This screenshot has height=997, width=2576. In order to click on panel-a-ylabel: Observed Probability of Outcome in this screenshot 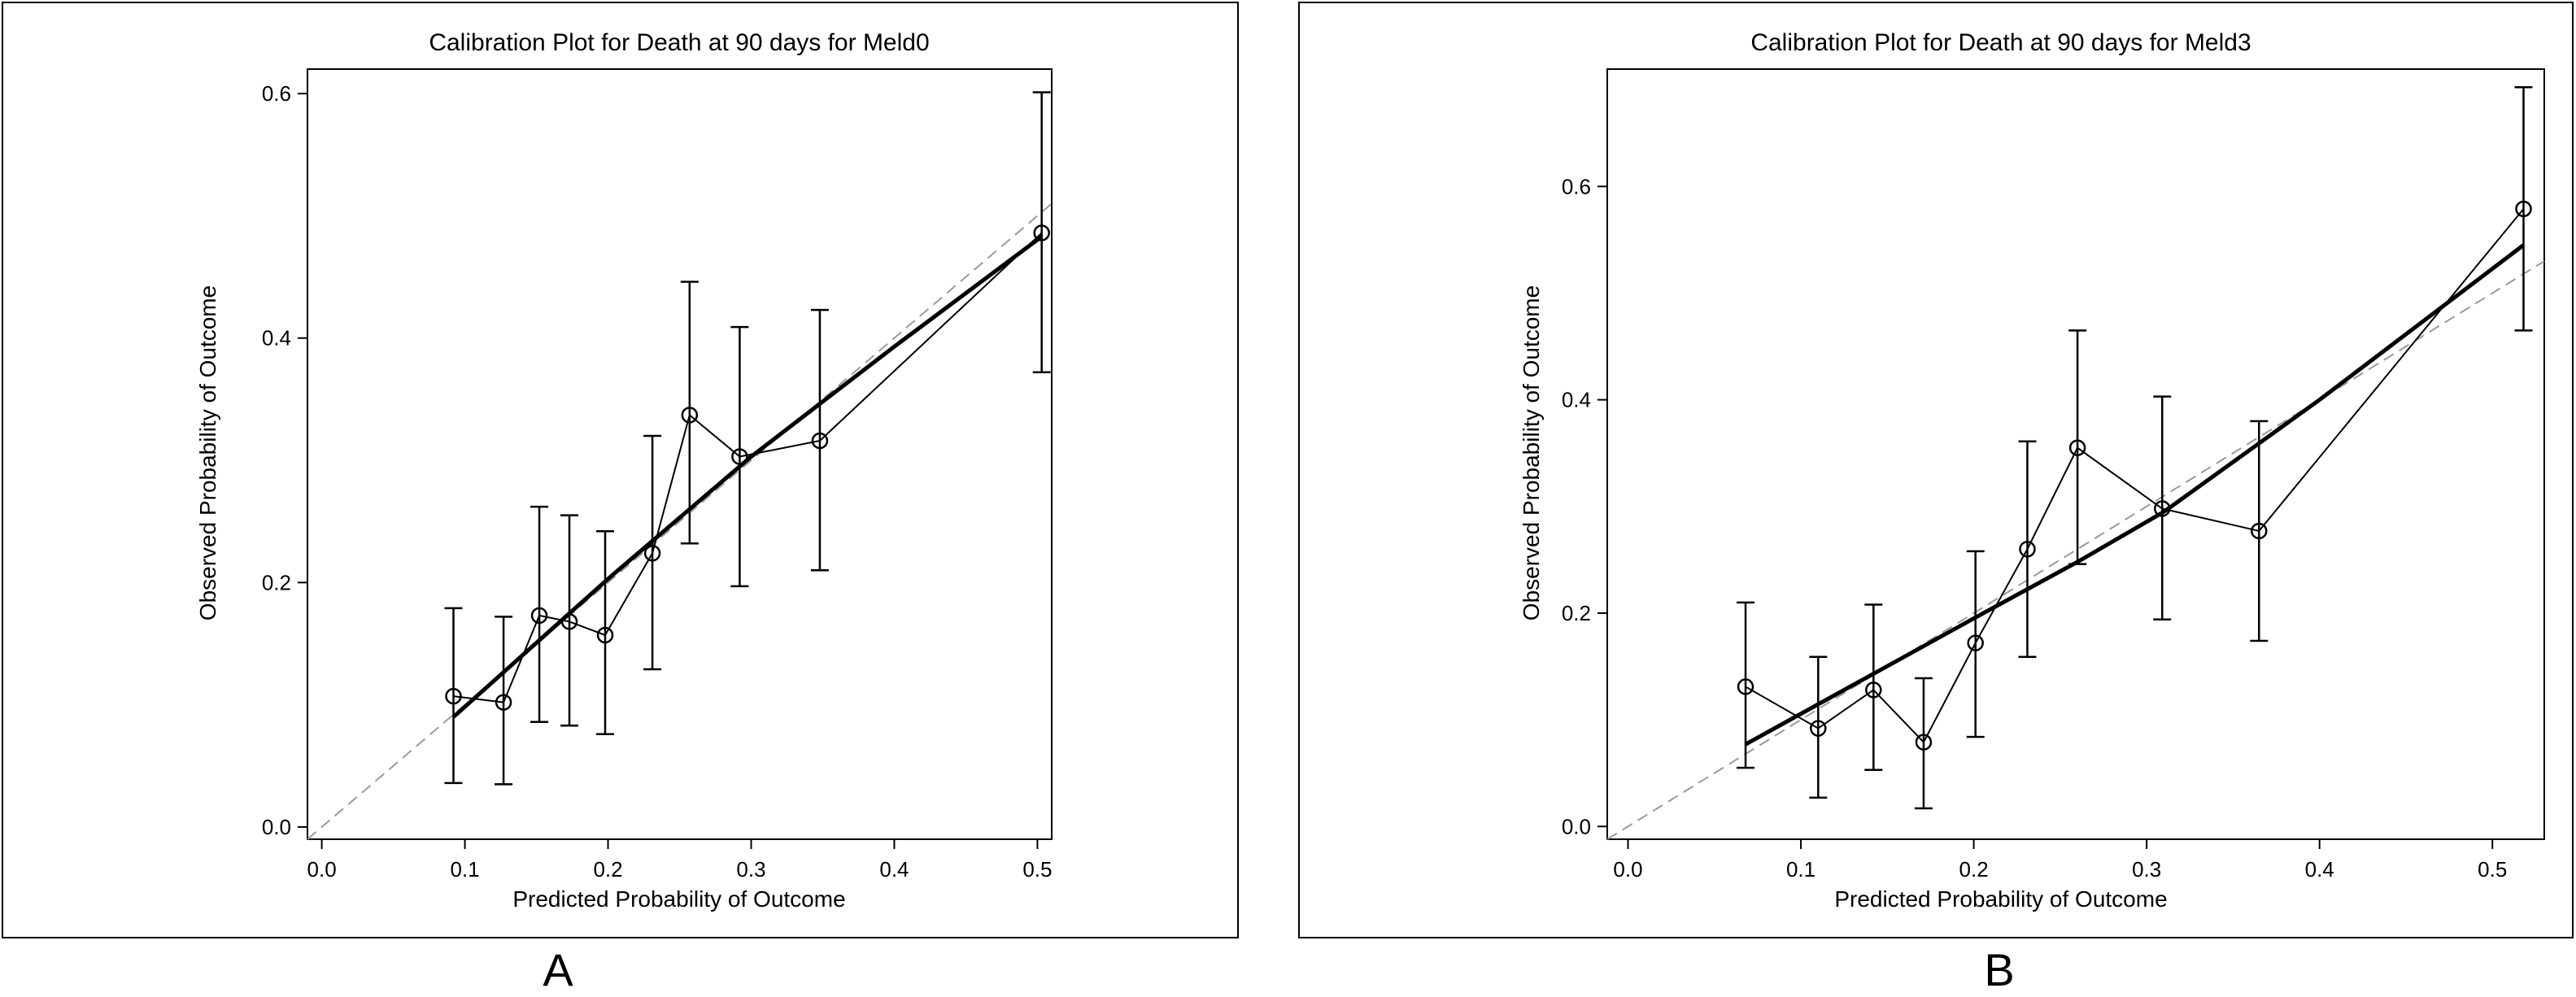, I will do `click(207, 452)`.